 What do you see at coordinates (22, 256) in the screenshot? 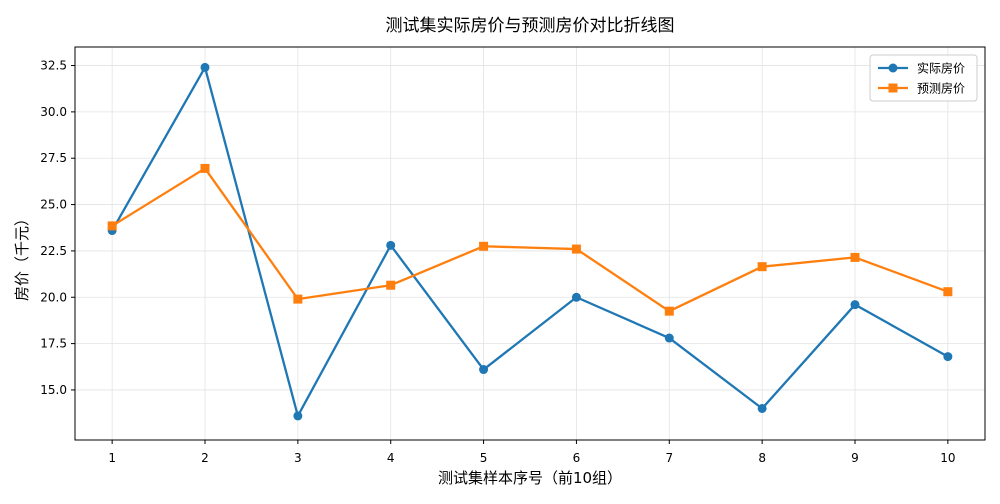
I see `y-axis-label: 房价（千元）` at bounding box center [22, 256].